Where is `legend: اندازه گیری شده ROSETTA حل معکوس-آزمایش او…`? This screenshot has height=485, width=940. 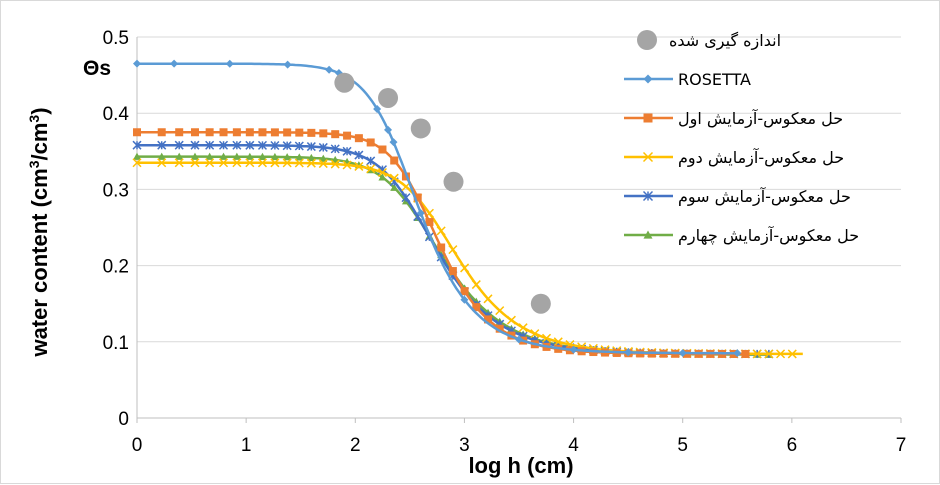
legend: اندازه گیری شده ROSETTA حل معکوس-آزمایش او… is located at coordinates (741, 138).